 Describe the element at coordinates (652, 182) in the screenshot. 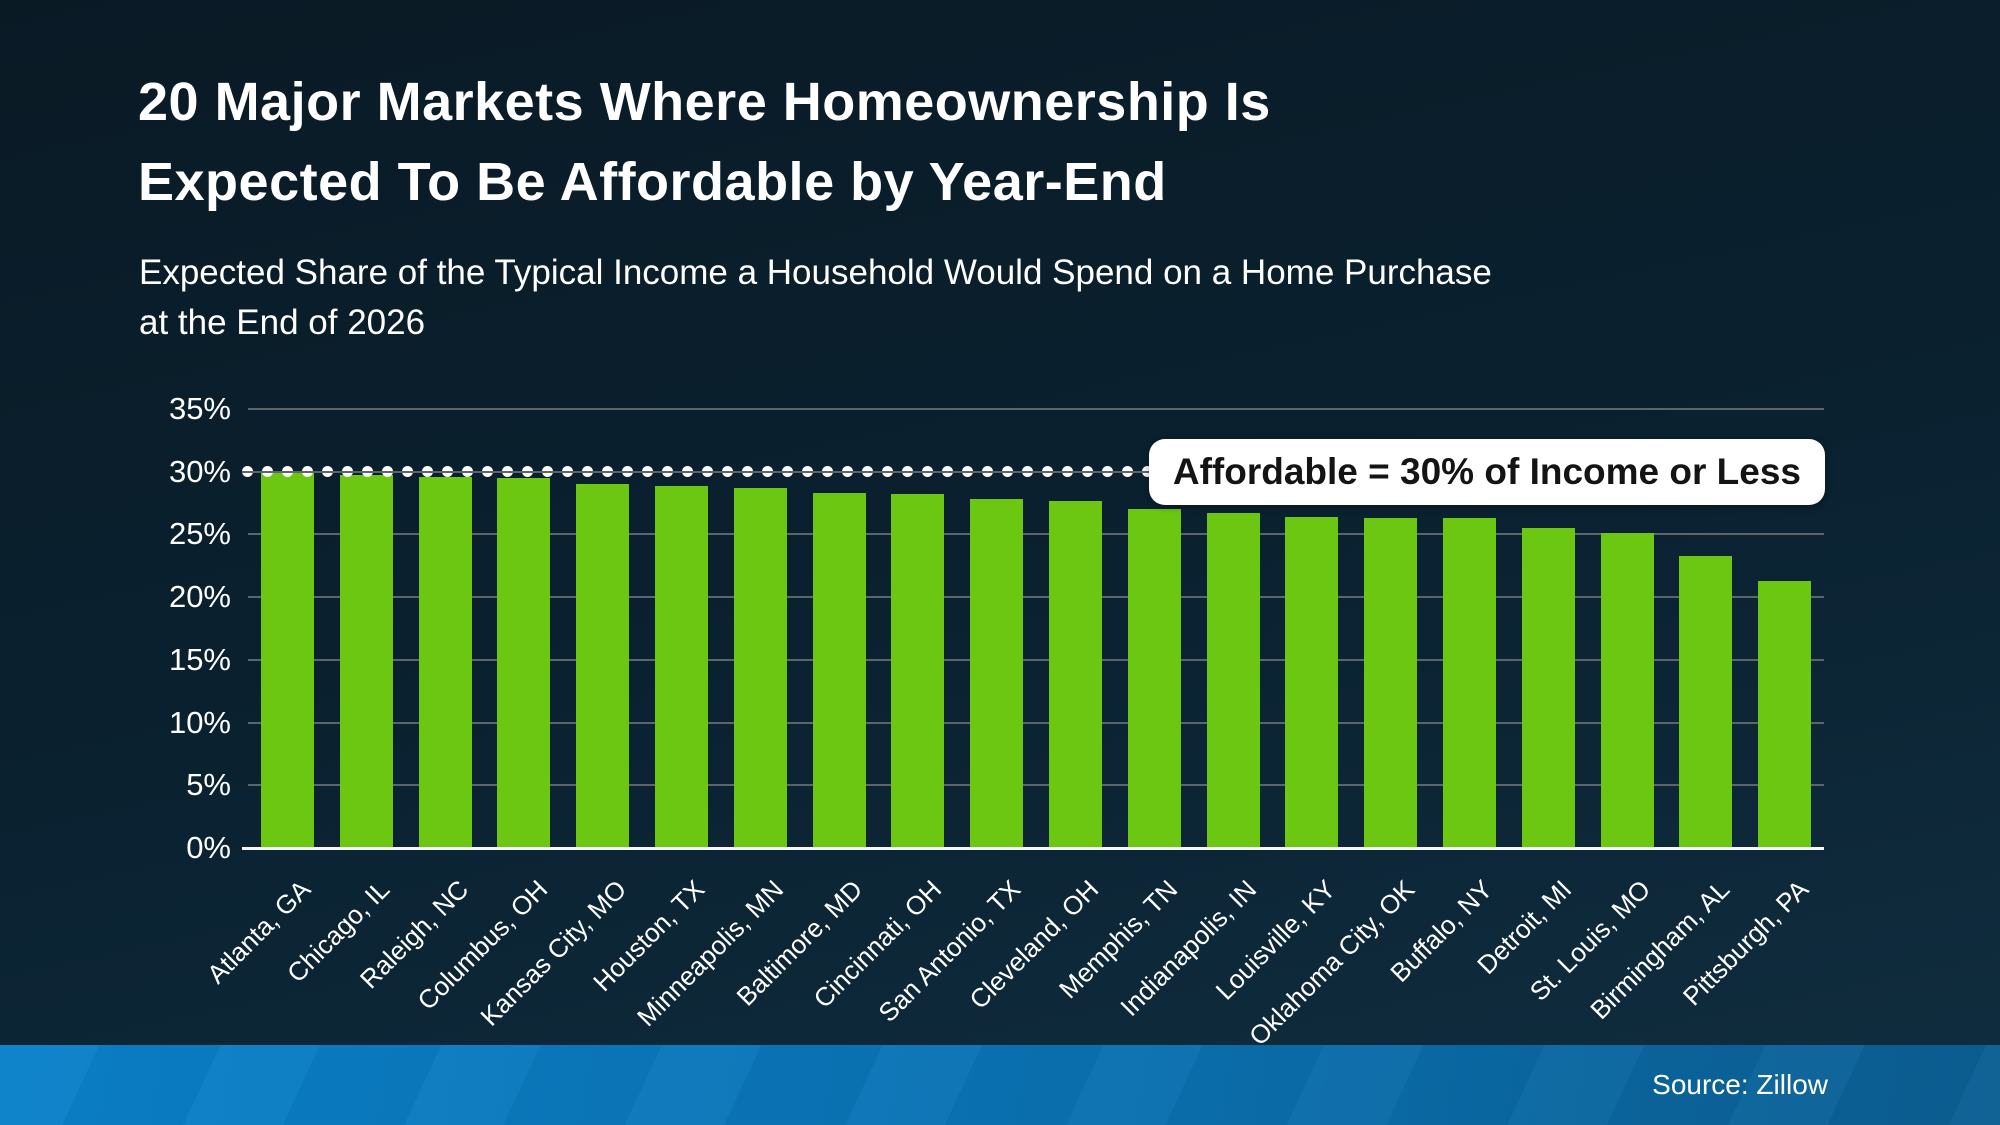

I see `page-title-line-2: Expected To Be Affordable by Year-End` at that location.